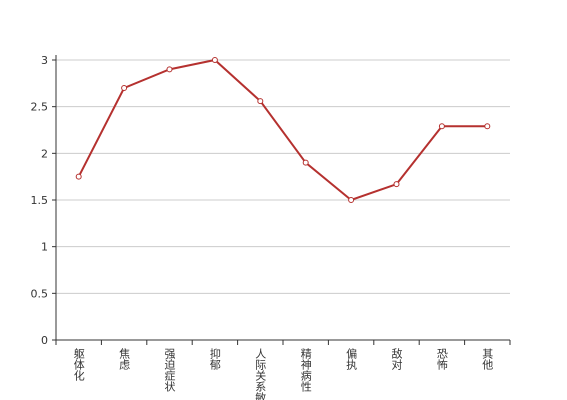 This screenshot has width=567, height=400. What do you see at coordinates (305, 370) in the screenshot?
I see `x-tick-label: 精神病性` at bounding box center [305, 370].